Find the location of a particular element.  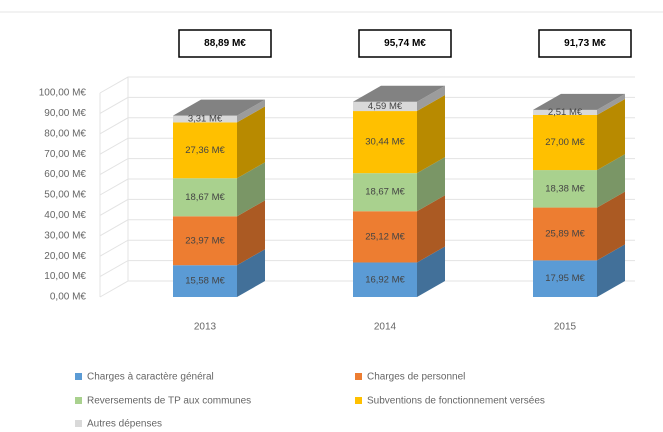

value-label: 2,51 M€ is located at coordinates (565, 112).